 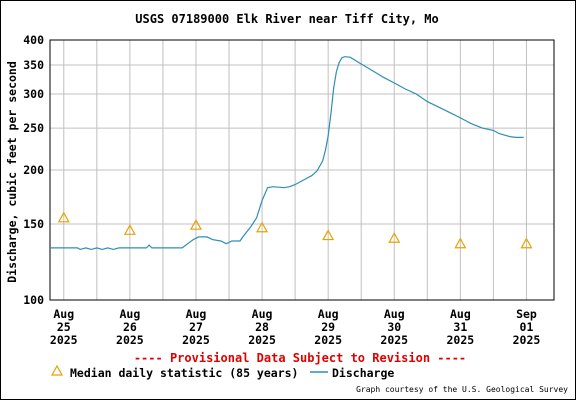 I want to click on y-tick-label: 250, so click(x=33, y=128).